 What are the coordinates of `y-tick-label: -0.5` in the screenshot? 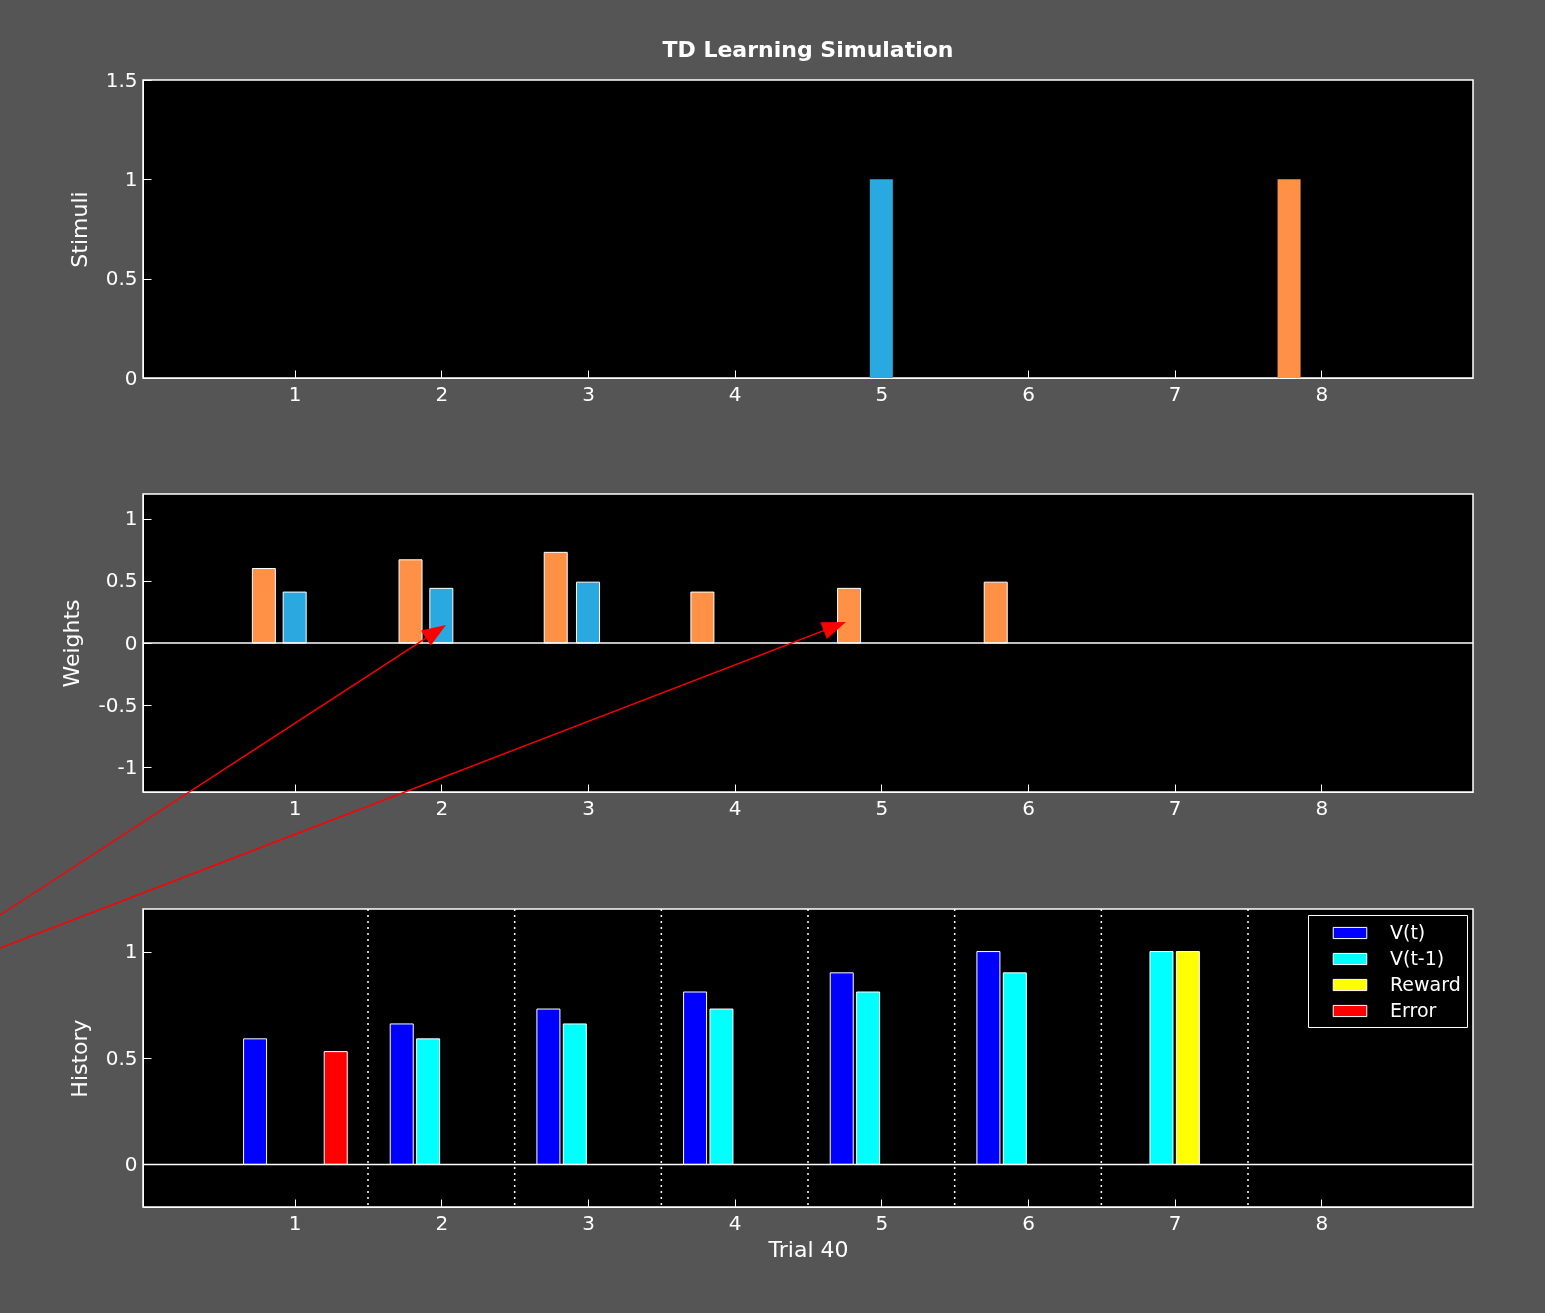 It's located at (118, 704).